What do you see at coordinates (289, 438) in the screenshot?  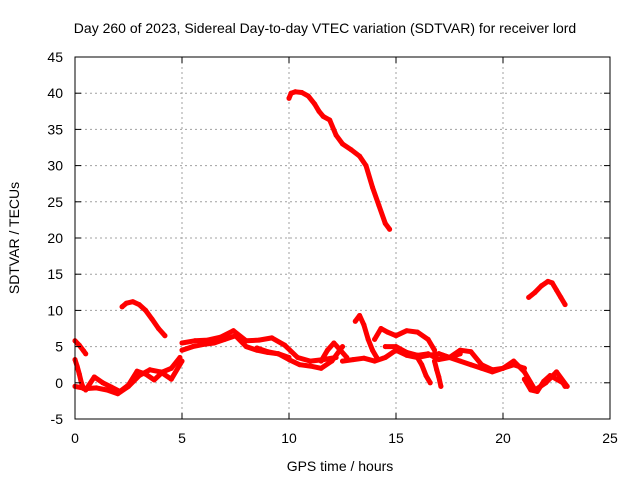 I see `x-tick-label: 10` at bounding box center [289, 438].